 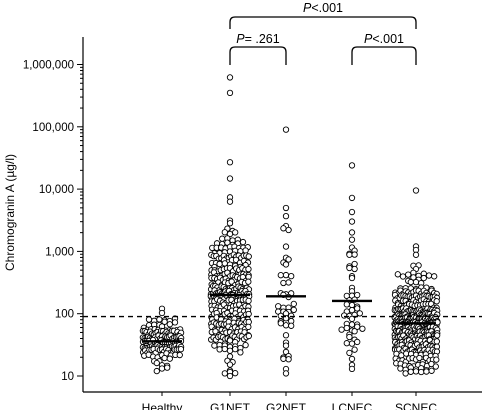 I want to click on p-value-label: P= .261, so click(x=257, y=39).